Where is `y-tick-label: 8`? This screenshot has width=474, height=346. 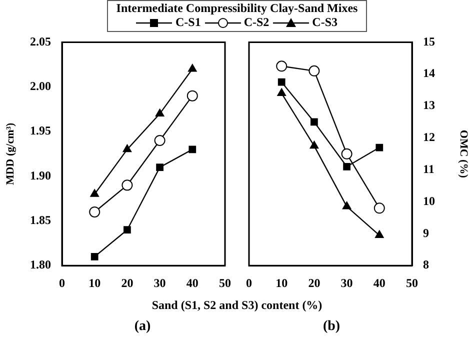 y-tick-label: 8 is located at coordinates (426, 265).